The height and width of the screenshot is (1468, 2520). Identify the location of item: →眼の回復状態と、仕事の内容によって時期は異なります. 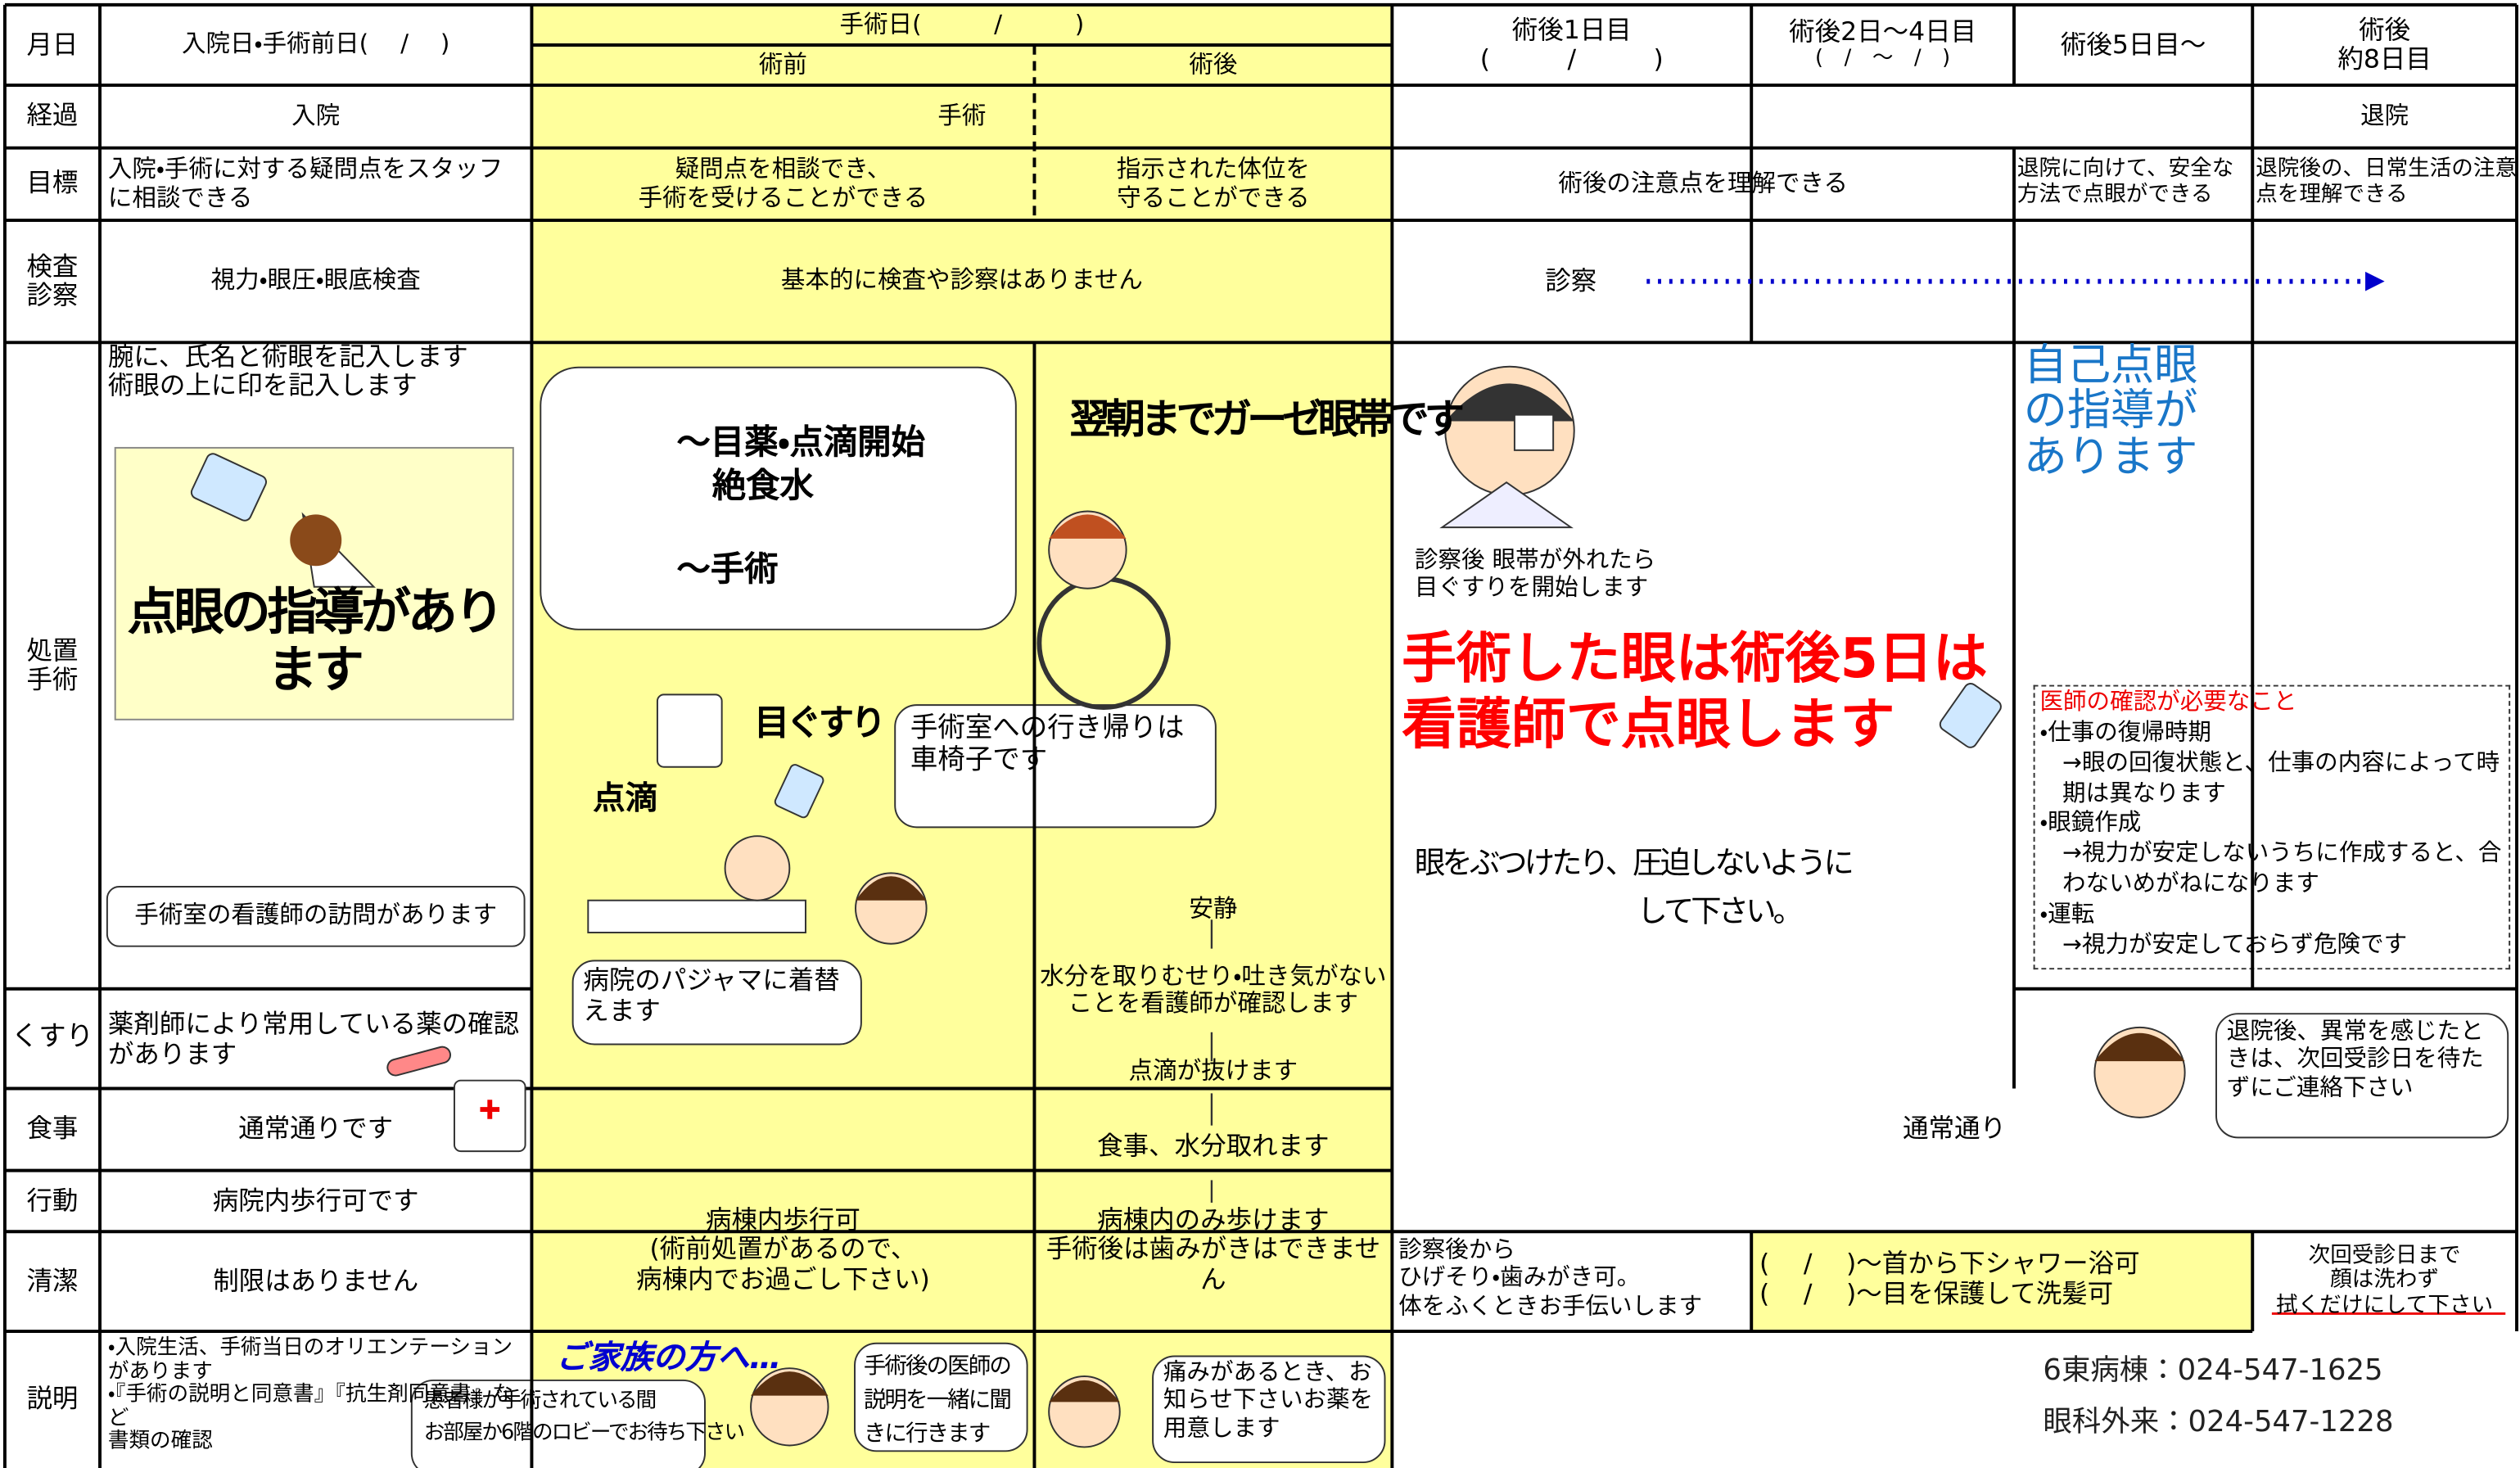
(2281, 778).